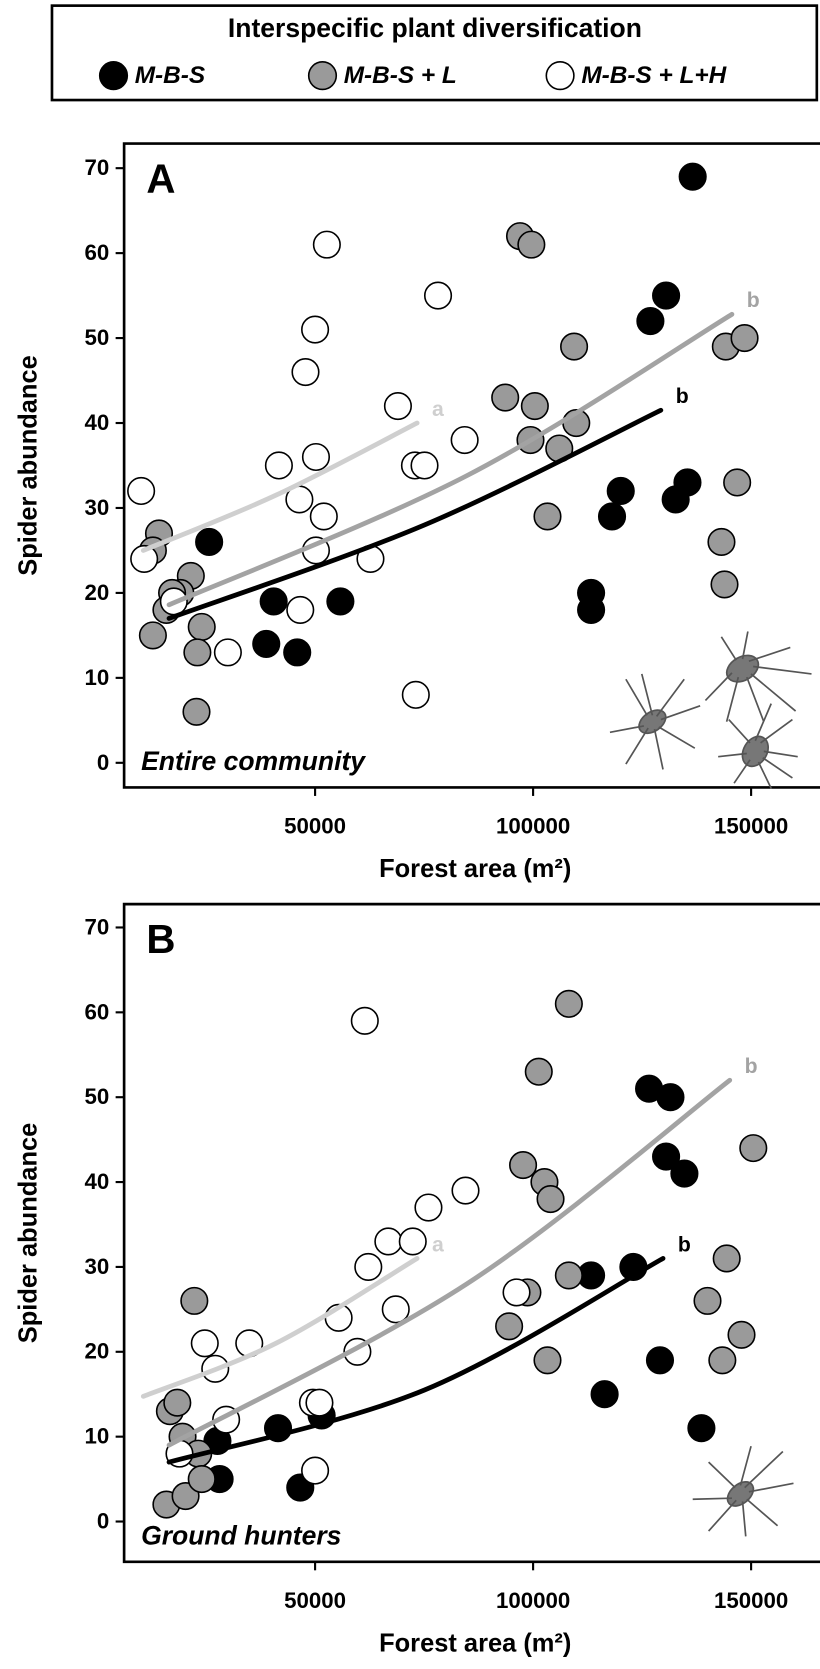 Image resolution: width=820 pixels, height=1669 pixels. I want to click on panel-annotation: Ground hunters, so click(241, 1535).